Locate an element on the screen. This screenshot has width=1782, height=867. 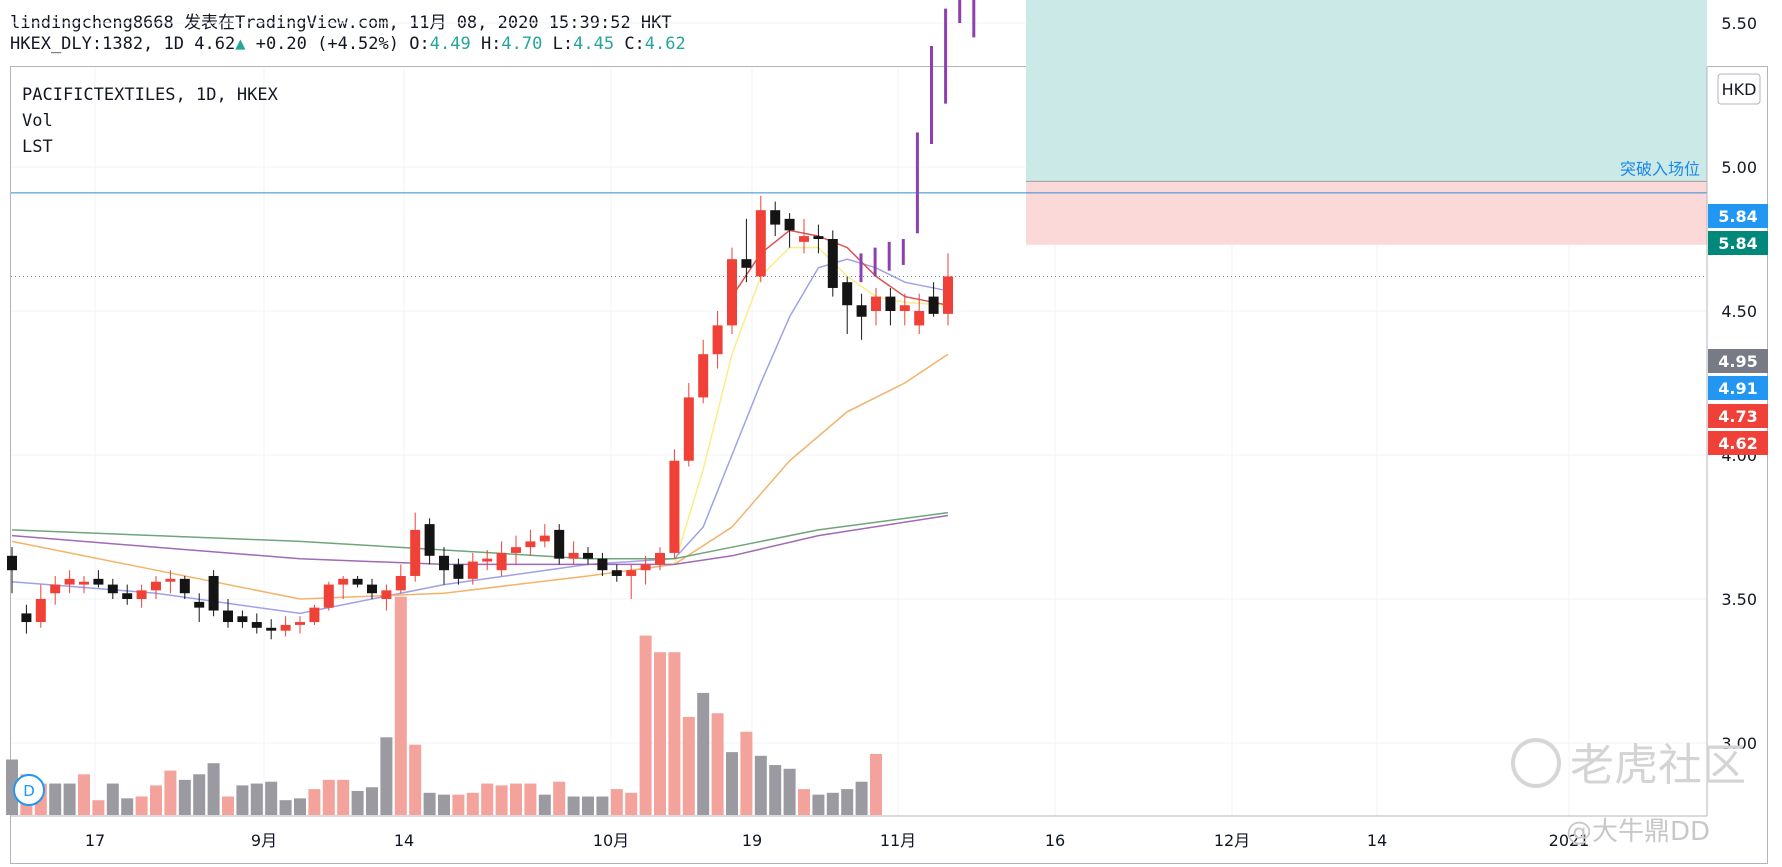
d-badge-label: D is located at coordinates (29, 791).